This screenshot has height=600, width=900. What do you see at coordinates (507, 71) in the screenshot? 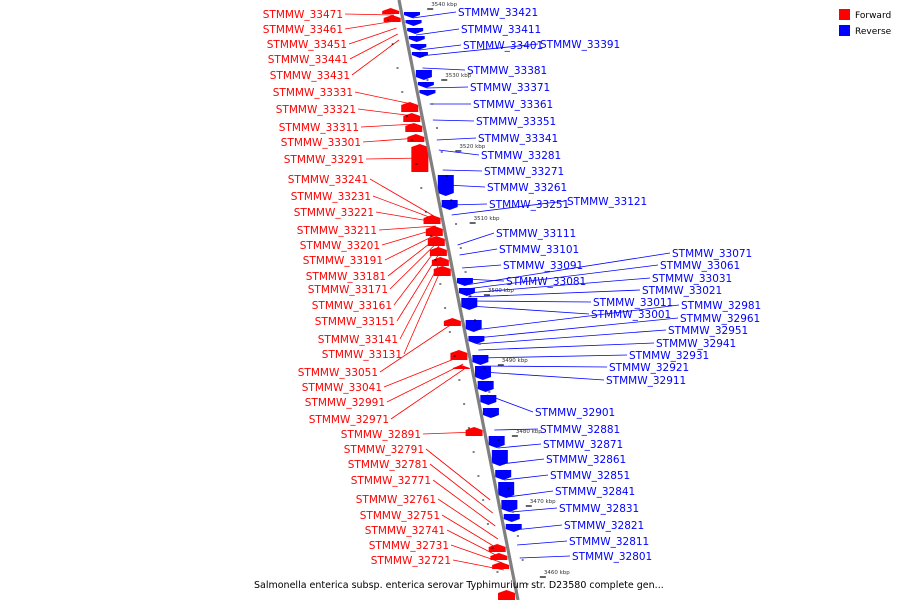
I see `reverse-gene-label: STMMW_33381` at bounding box center [507, 71].